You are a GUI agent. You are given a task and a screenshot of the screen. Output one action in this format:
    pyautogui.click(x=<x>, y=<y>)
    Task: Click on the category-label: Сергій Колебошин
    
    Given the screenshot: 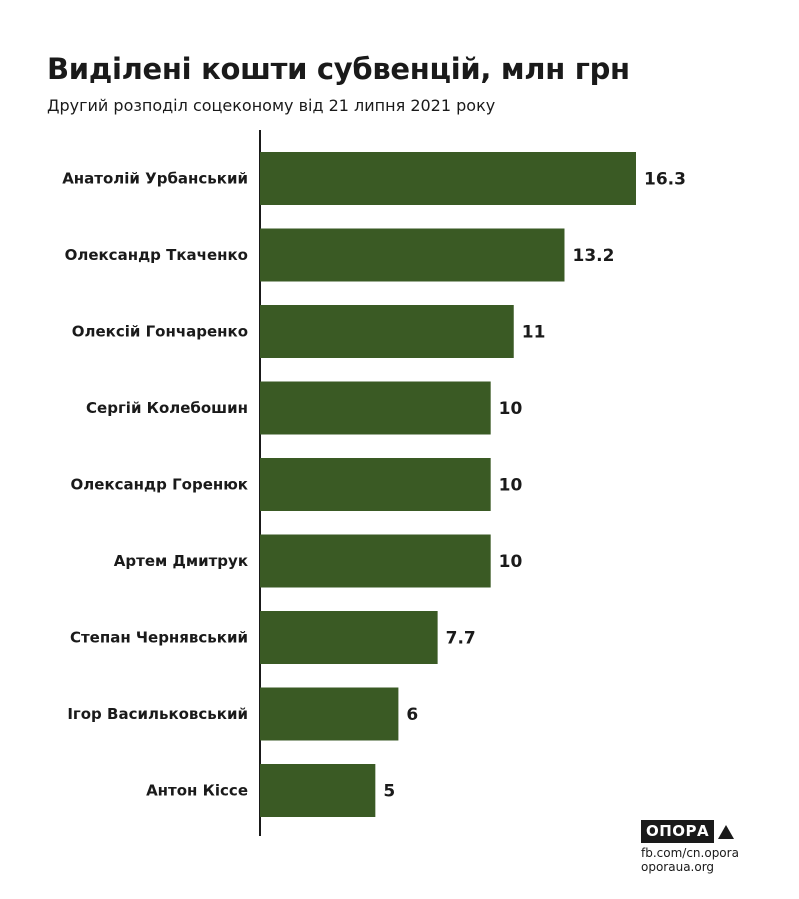 What is the action you would take?
    pyautogui.click(x=167, y=408)
    